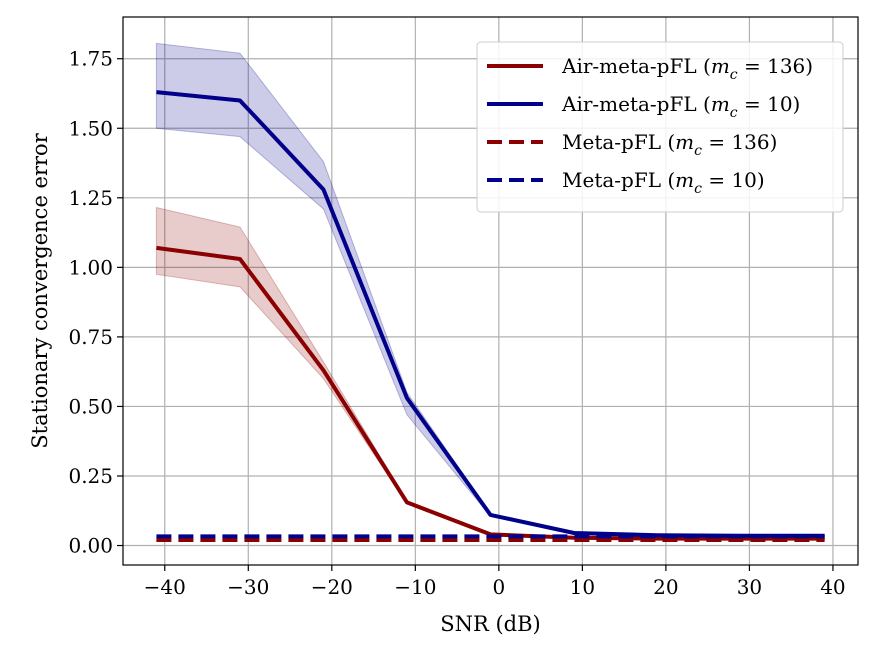 The height and width of the screenshot is (664, 885). I want to click on y-tick-label: 0.25, so click(90, 476).